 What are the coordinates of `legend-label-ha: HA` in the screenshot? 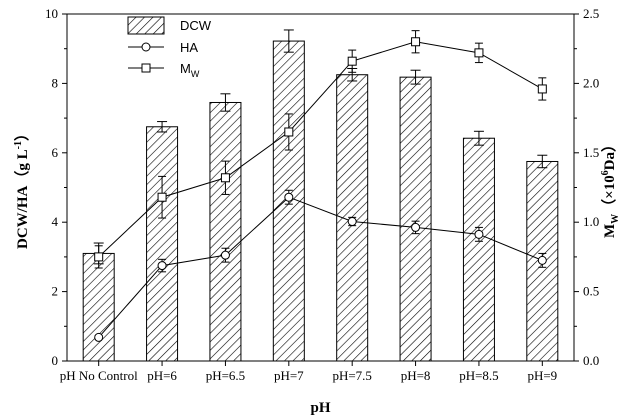 It's located at (189, 47).